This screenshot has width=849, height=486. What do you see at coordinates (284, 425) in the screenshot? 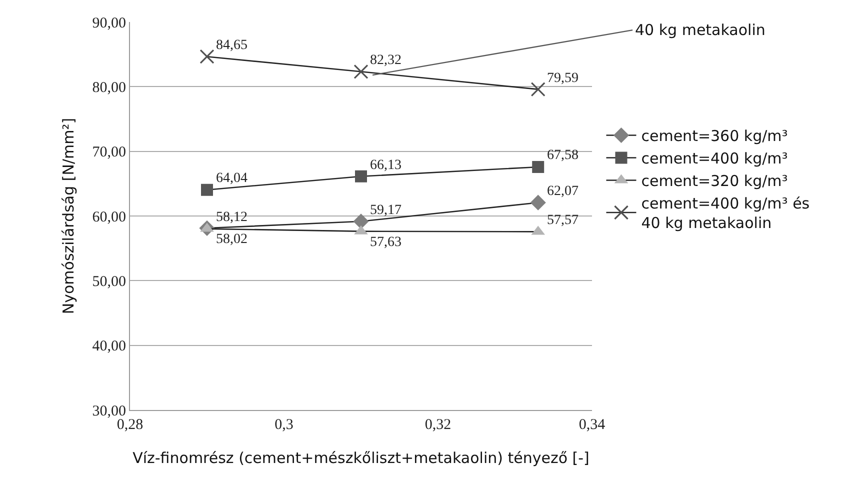
I see `x-tick-label: 0,3` at bounding box center [284, 425].